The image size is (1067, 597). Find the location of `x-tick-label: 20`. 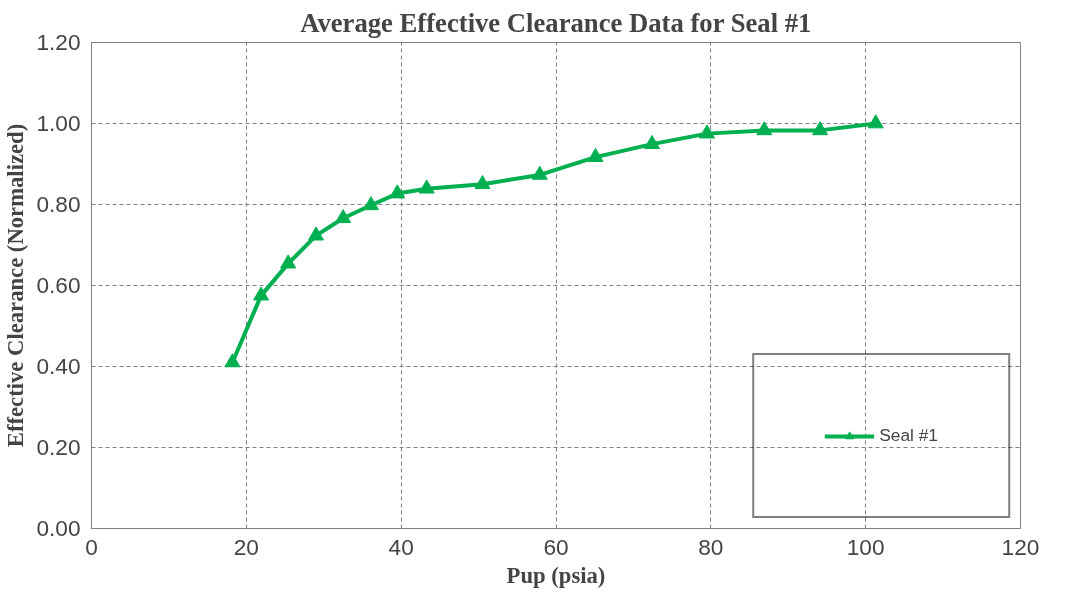

x-tick-label: 20 is located at coordinates (246, 546).